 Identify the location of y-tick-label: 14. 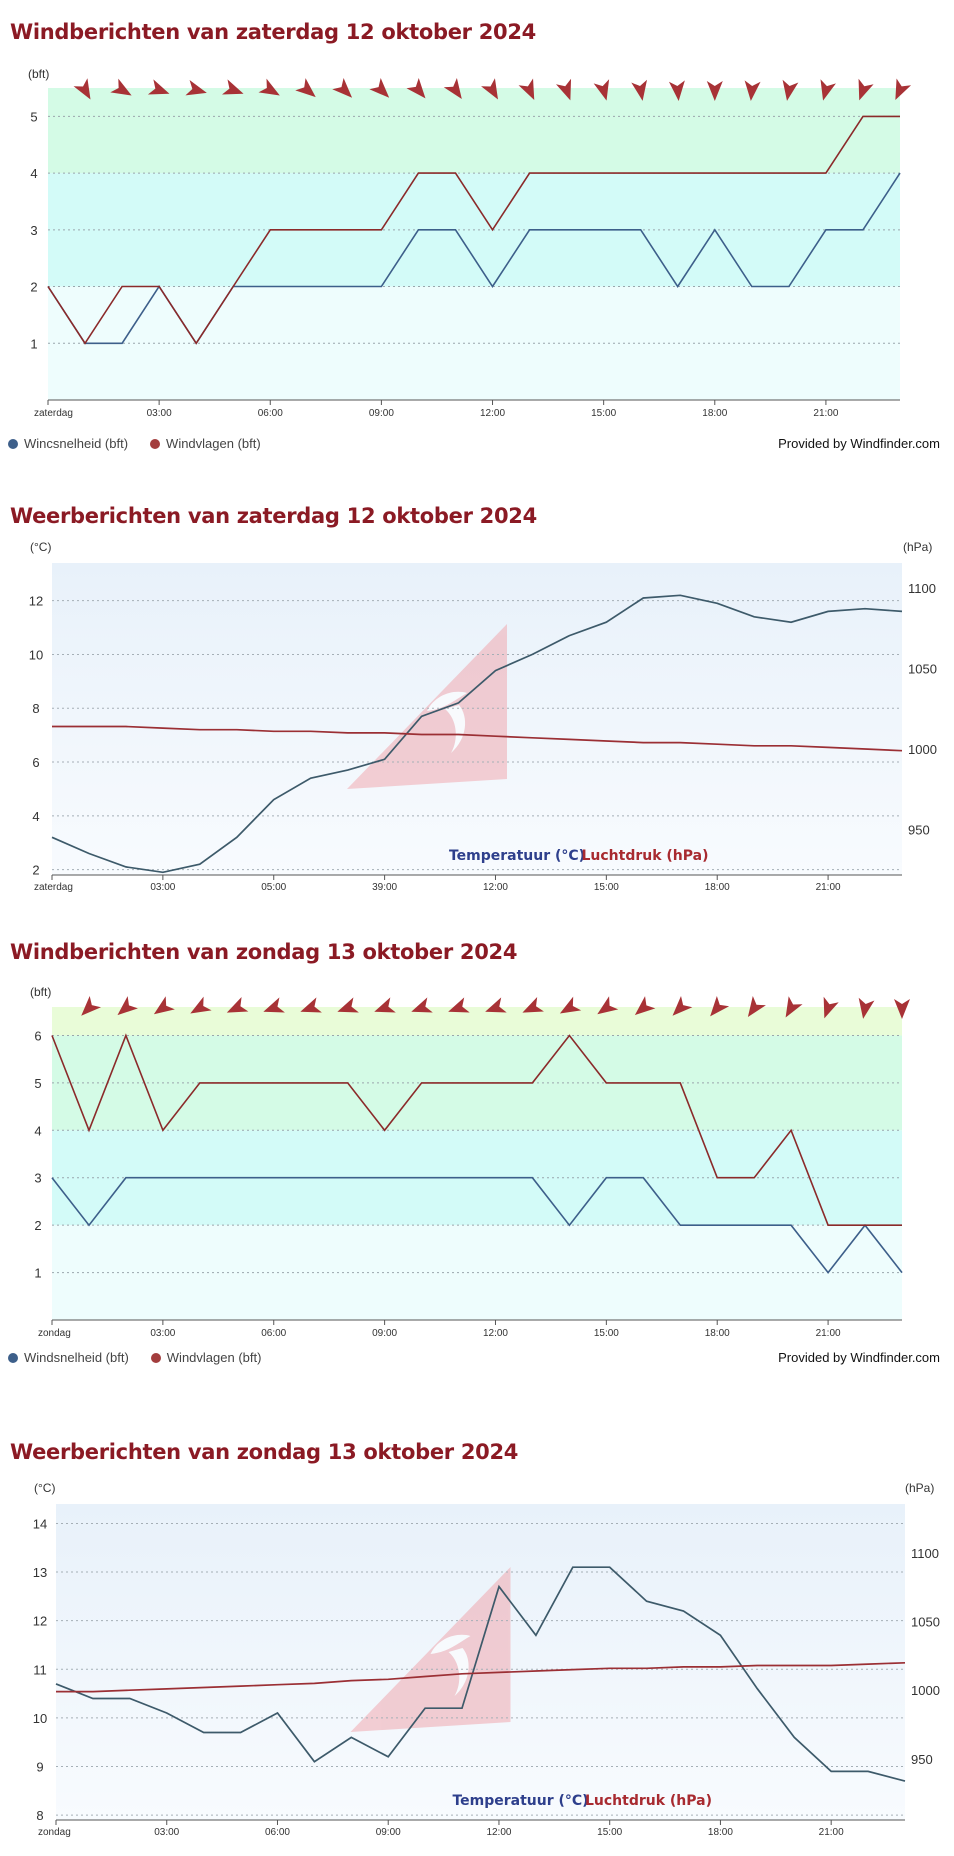
(40, 1523).